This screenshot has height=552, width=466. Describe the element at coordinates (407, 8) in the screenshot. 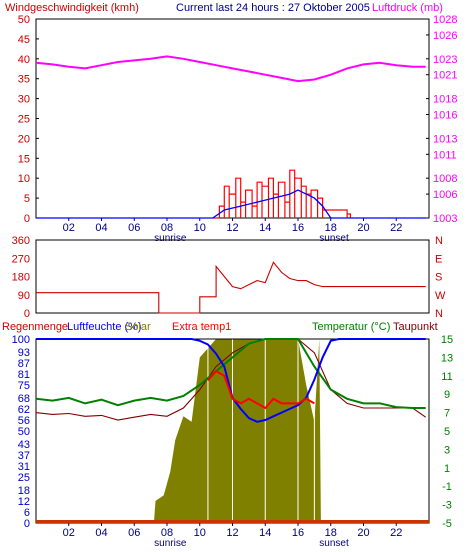

I see `pressure-title: Luftdruck (mb)` at that location.